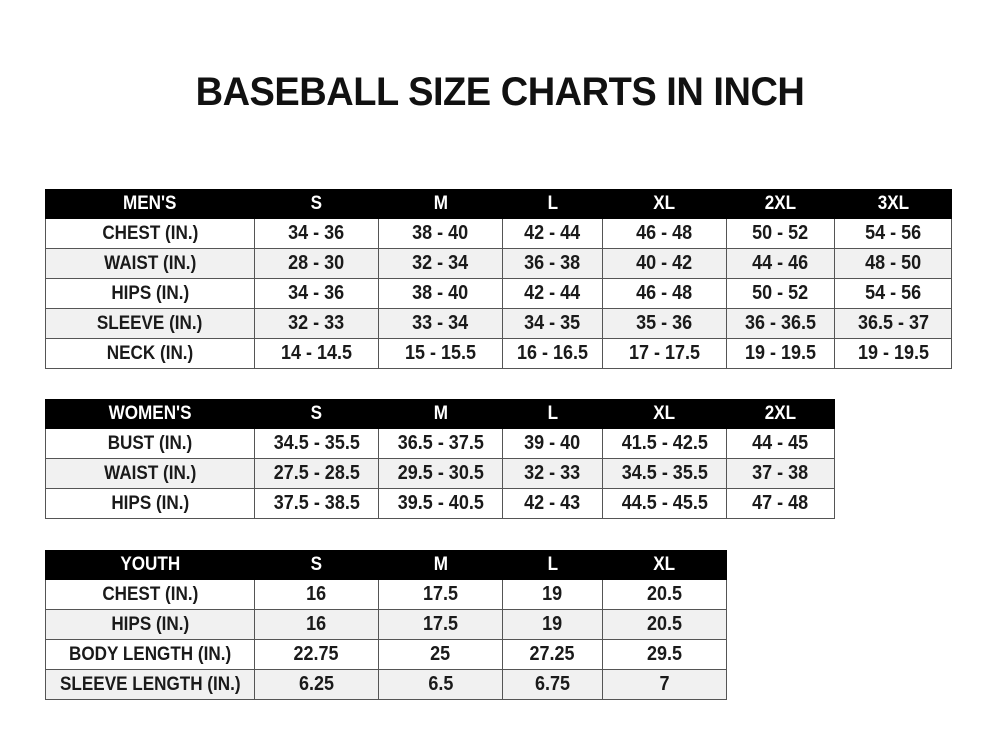  I want to click on cell-text: 16 - 16.5, so click(552, 353).